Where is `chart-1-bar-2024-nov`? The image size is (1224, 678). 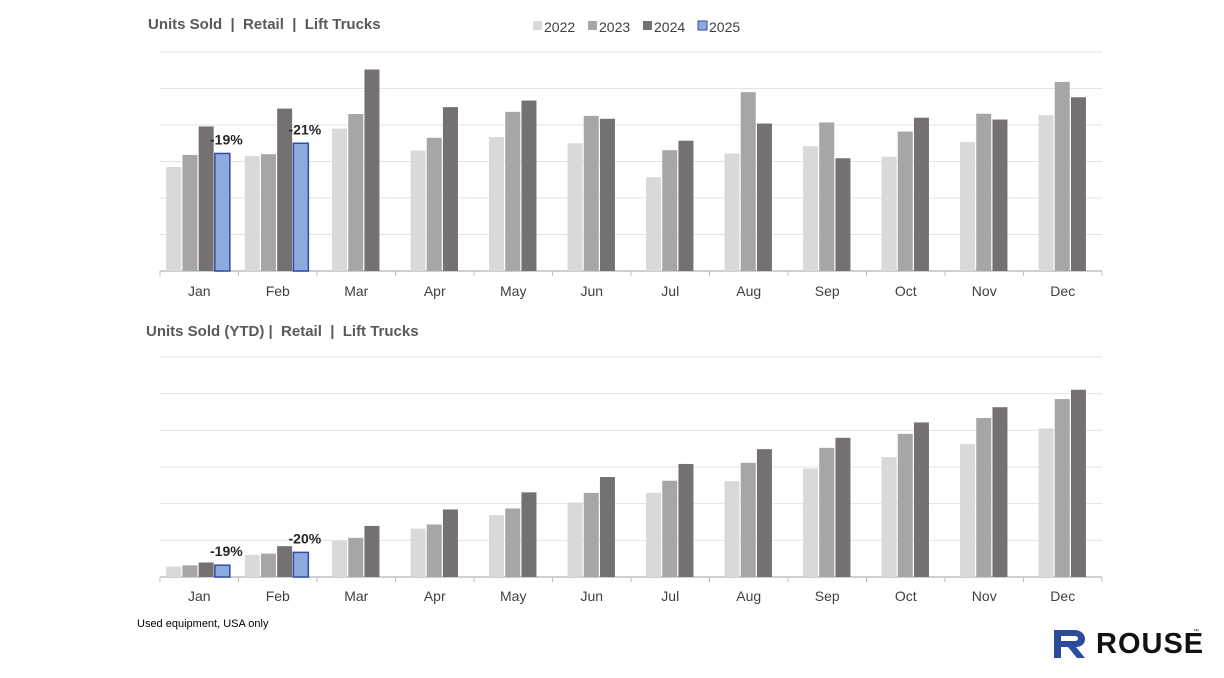 chart-1-bar-2024-nov is located at coordinates (1000, 195).